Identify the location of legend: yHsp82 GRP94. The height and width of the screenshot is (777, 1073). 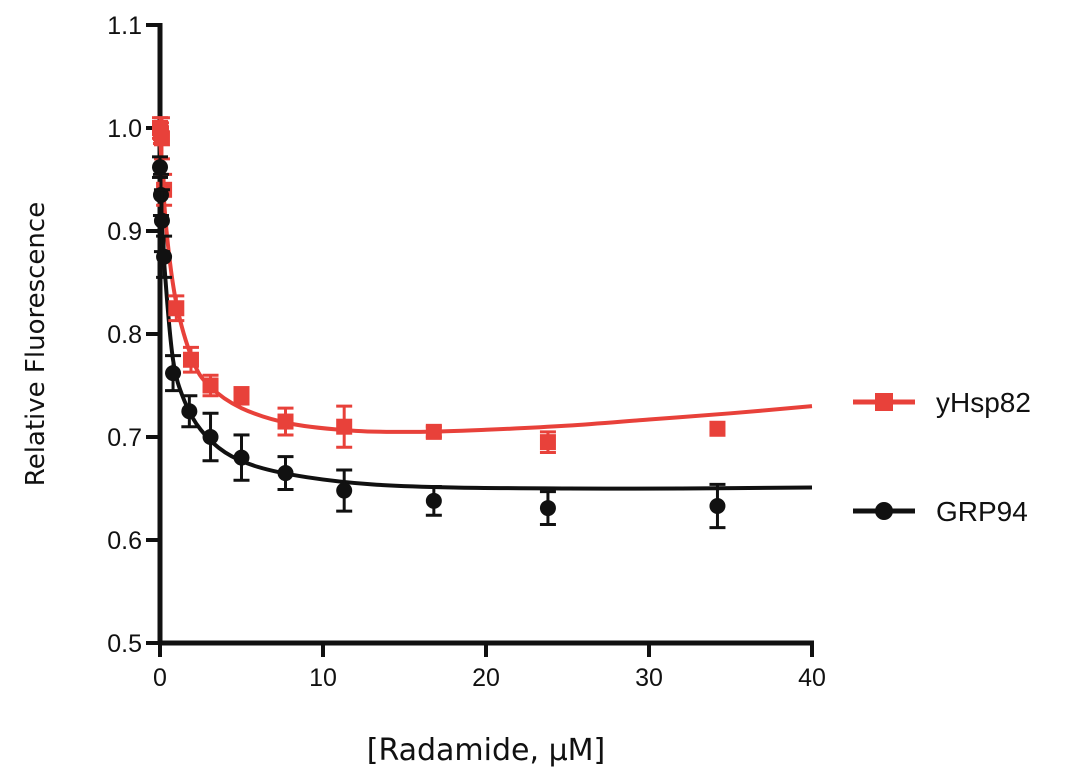
(942, 457).